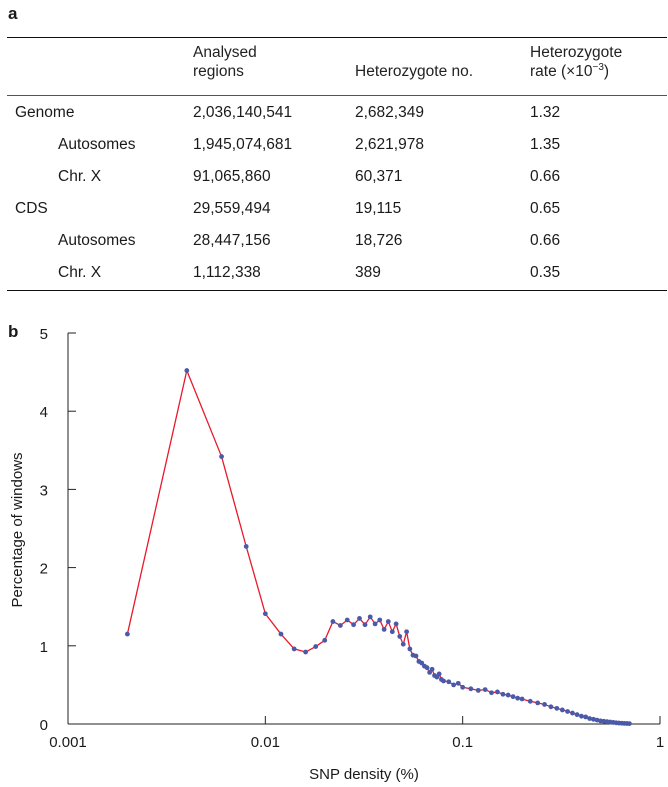 The width and height of the screenshot is (668, 787). What do you see at coordinates (31, 208) in the screenshot?
I see `row-label: CDS` at bounding box center [31, 208].